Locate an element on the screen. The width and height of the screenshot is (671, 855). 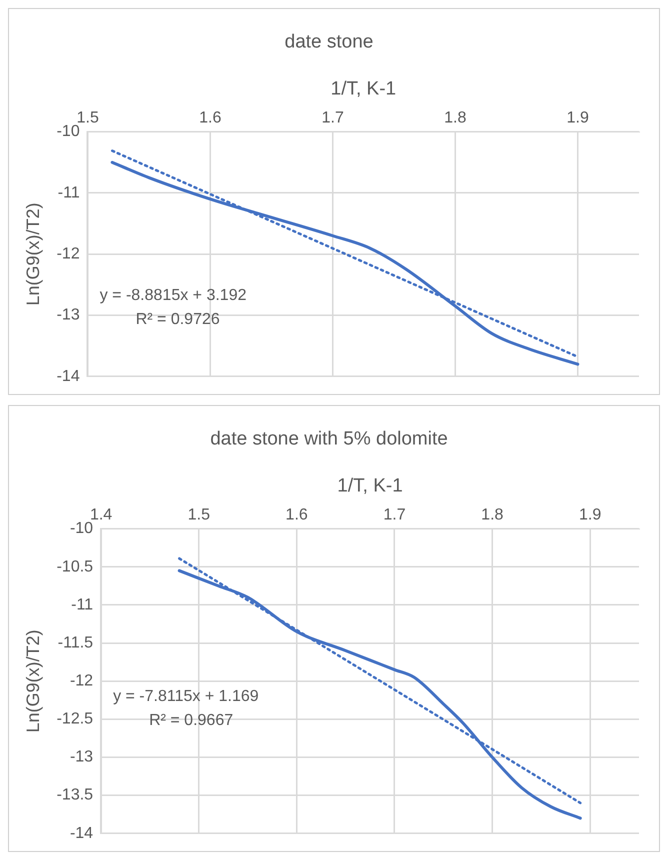
y-tick-label: -10.5 is located at coordinates (75, 567).